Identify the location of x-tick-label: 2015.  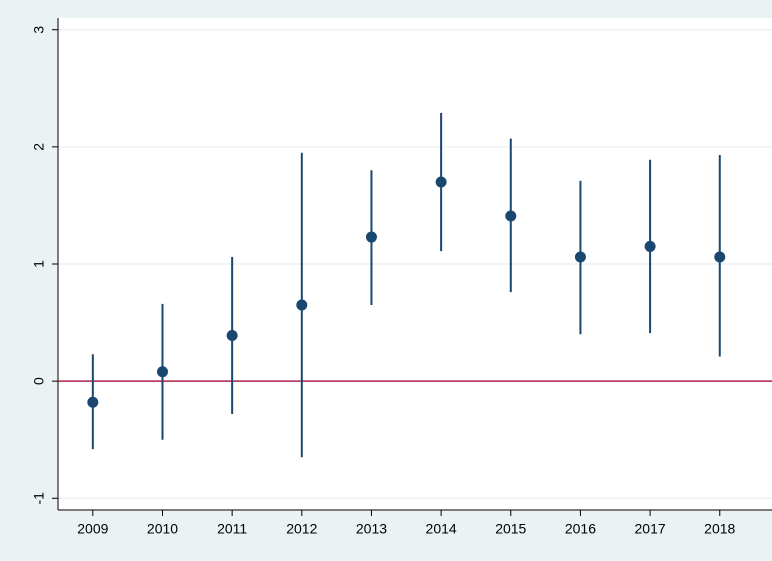
(510, 529).